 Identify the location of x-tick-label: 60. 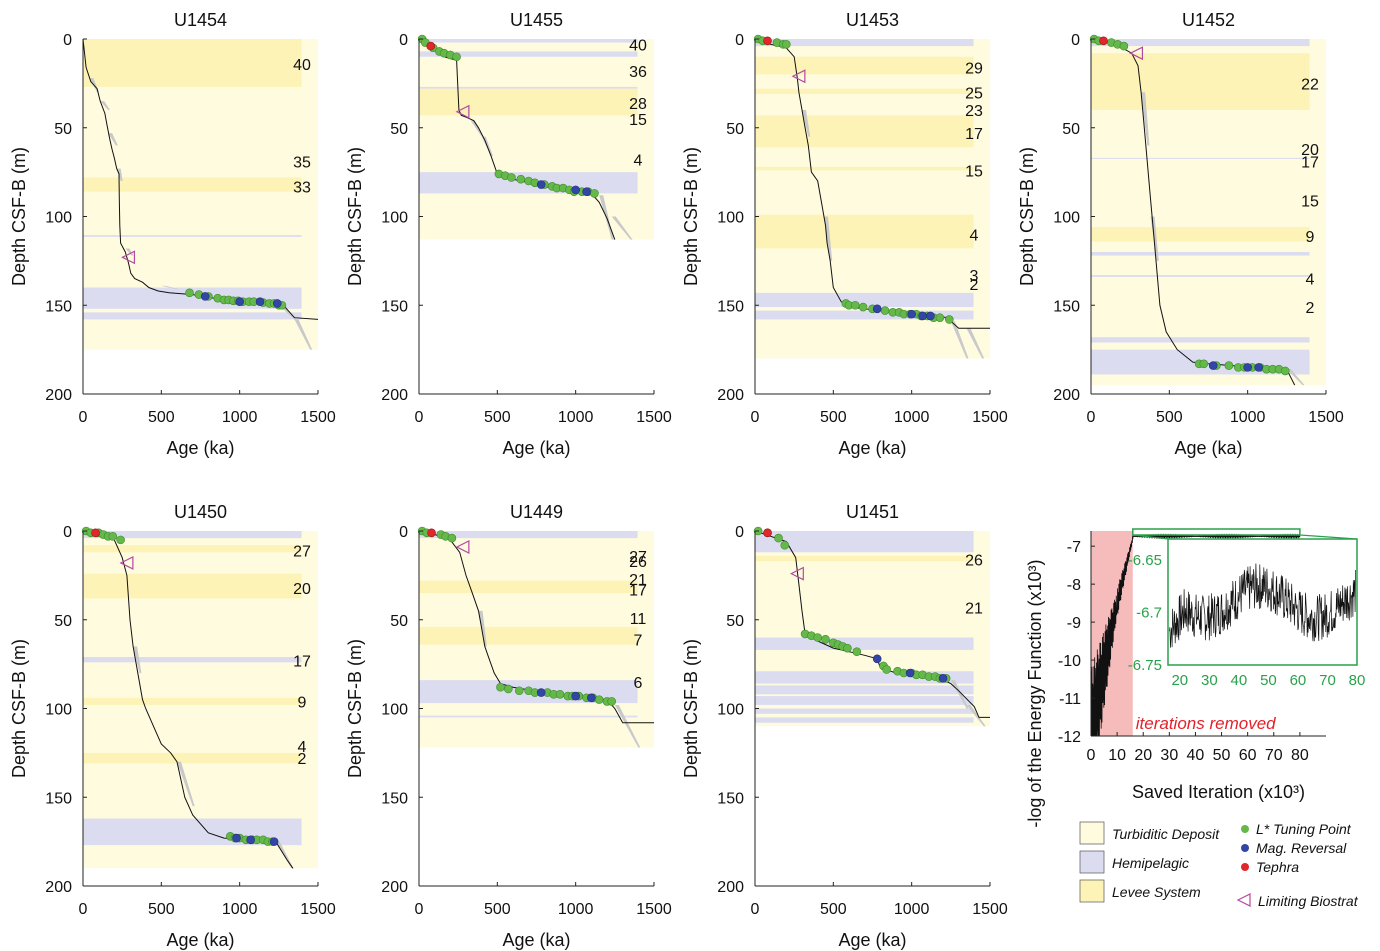
(1248, 755).